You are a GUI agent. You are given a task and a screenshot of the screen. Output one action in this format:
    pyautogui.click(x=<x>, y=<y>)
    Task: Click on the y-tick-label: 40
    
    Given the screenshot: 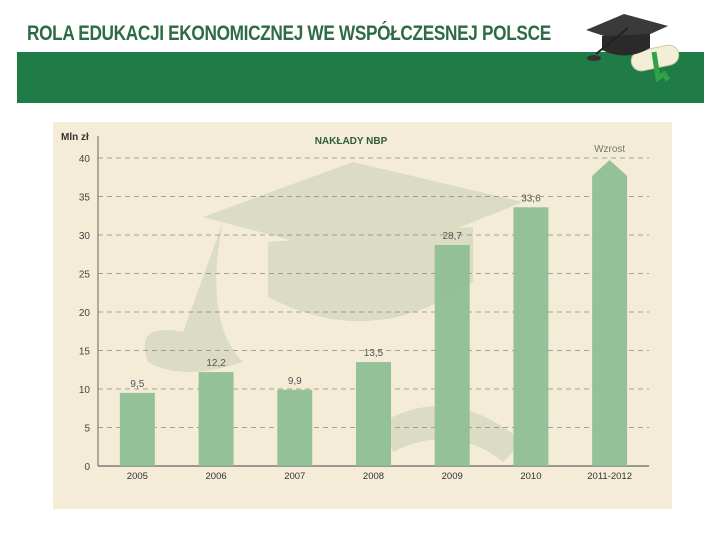 What is the action you would take?
    pyautogui.click(x=85, y=159)
    